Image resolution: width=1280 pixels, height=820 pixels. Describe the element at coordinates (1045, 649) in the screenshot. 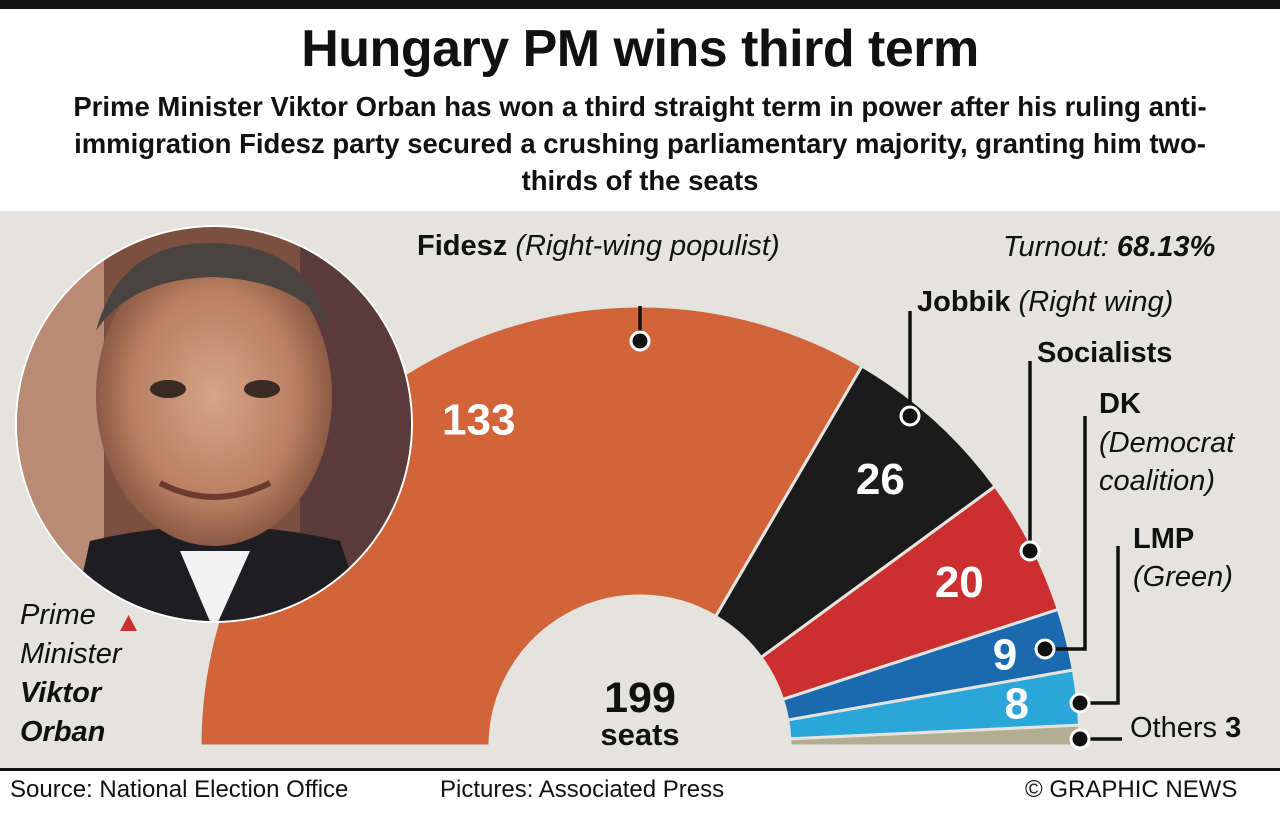

I see `leader-dot-dk` at that location.